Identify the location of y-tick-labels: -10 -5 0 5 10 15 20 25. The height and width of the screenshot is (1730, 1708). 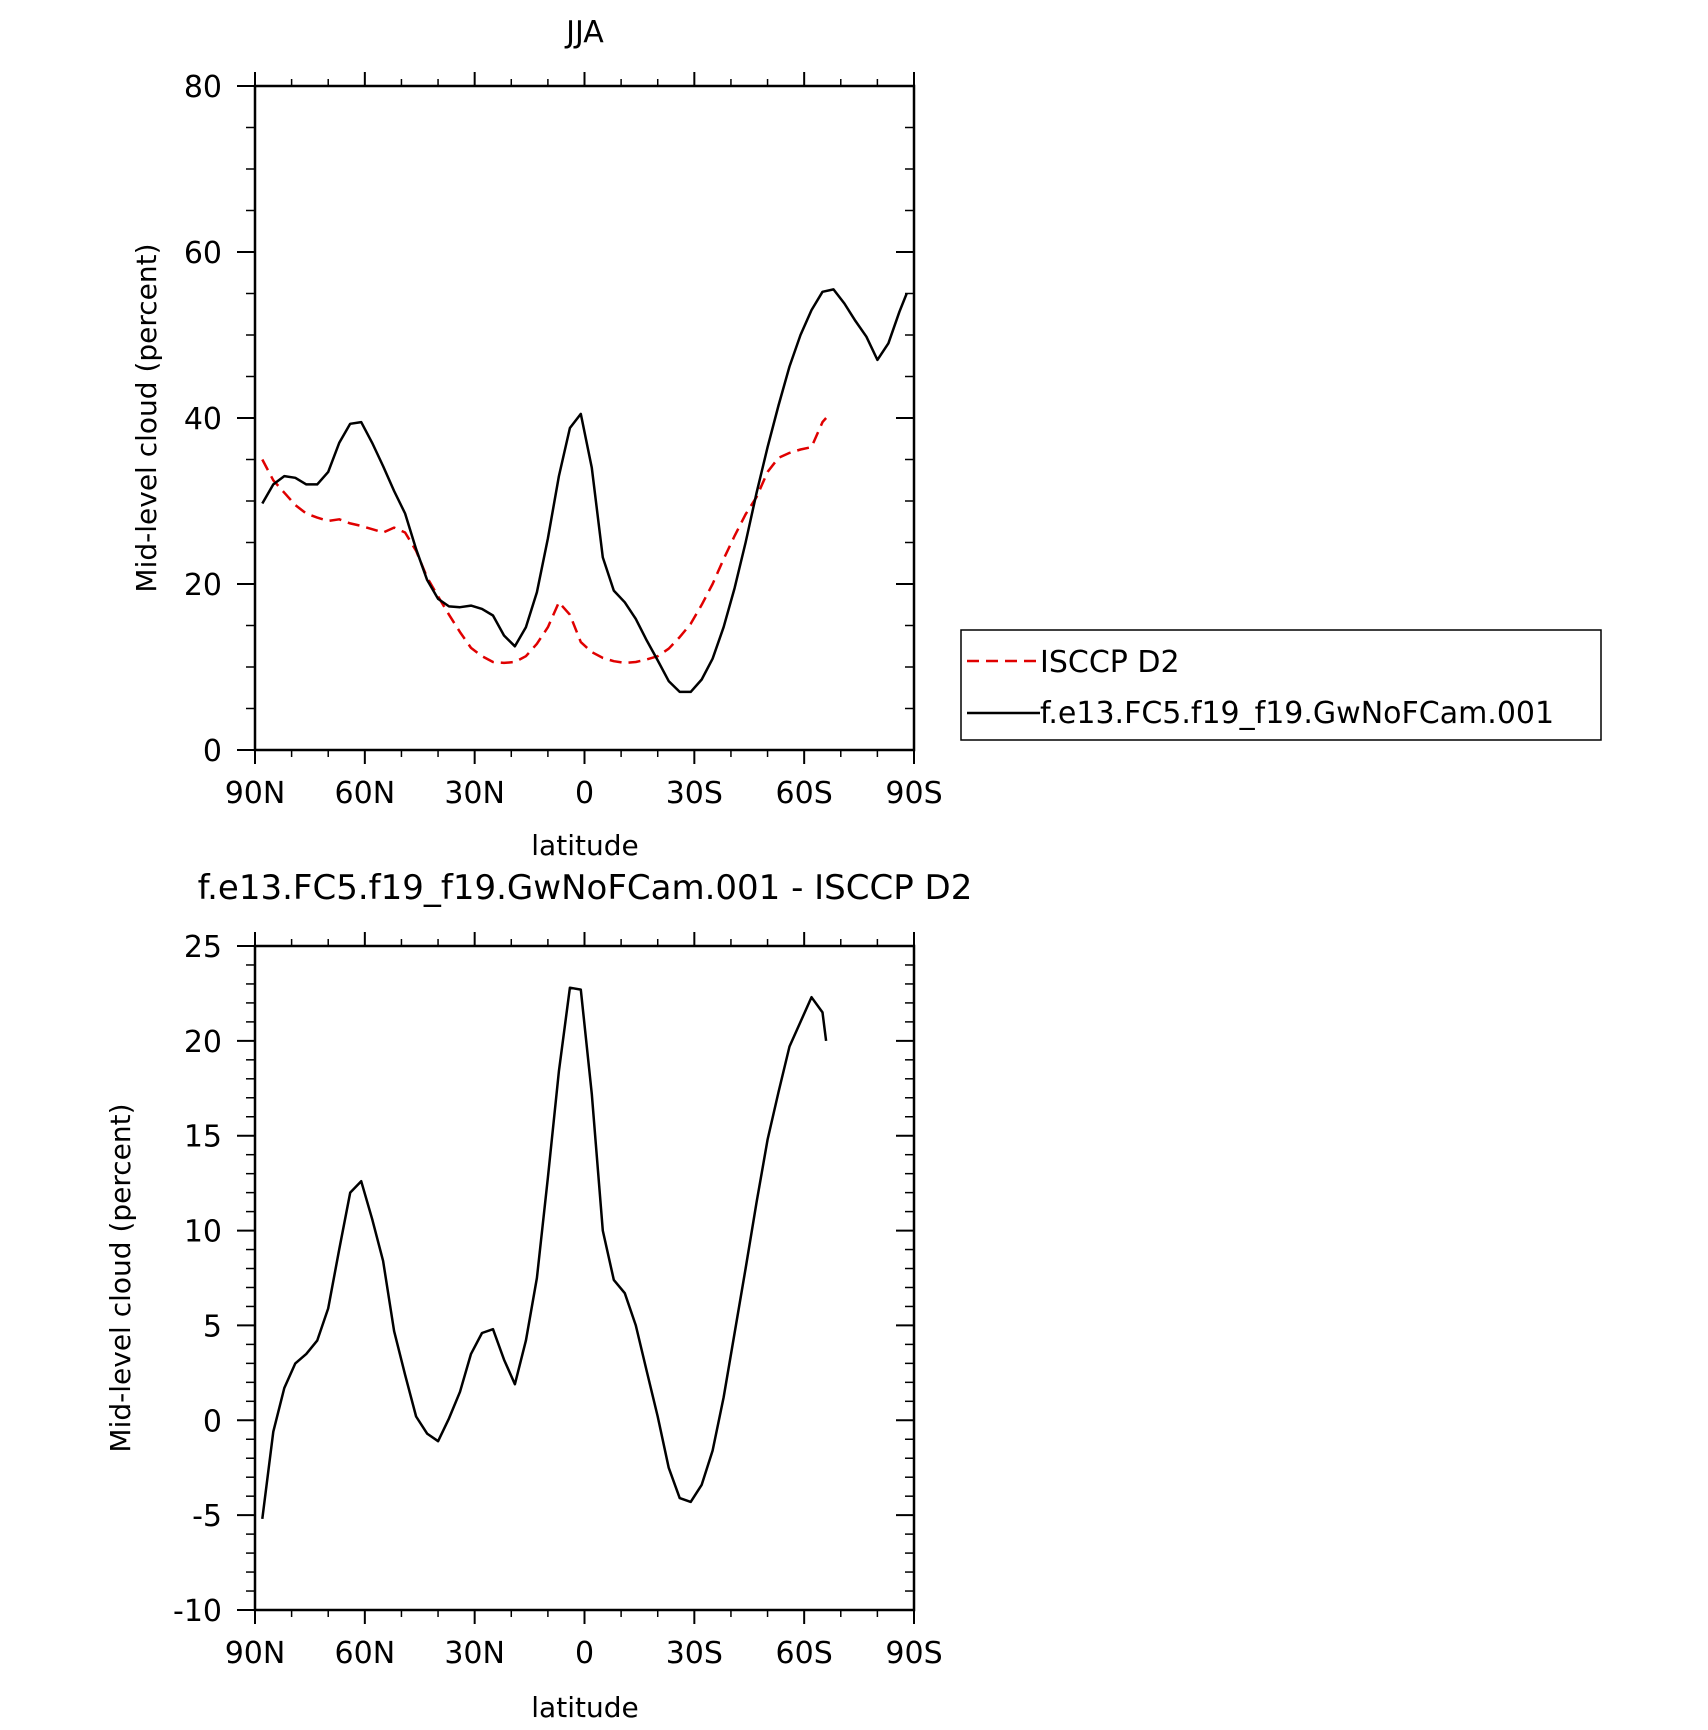
(197, 1279).